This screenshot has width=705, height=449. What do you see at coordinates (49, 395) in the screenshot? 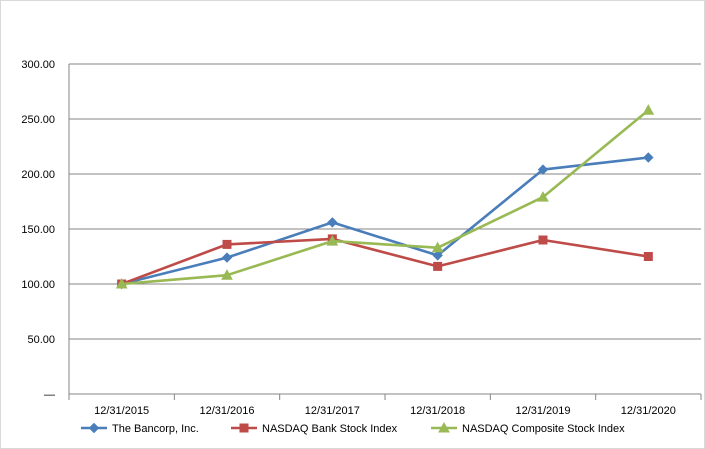
I see `y-tick-label: —` at bounding box center [49, 395].